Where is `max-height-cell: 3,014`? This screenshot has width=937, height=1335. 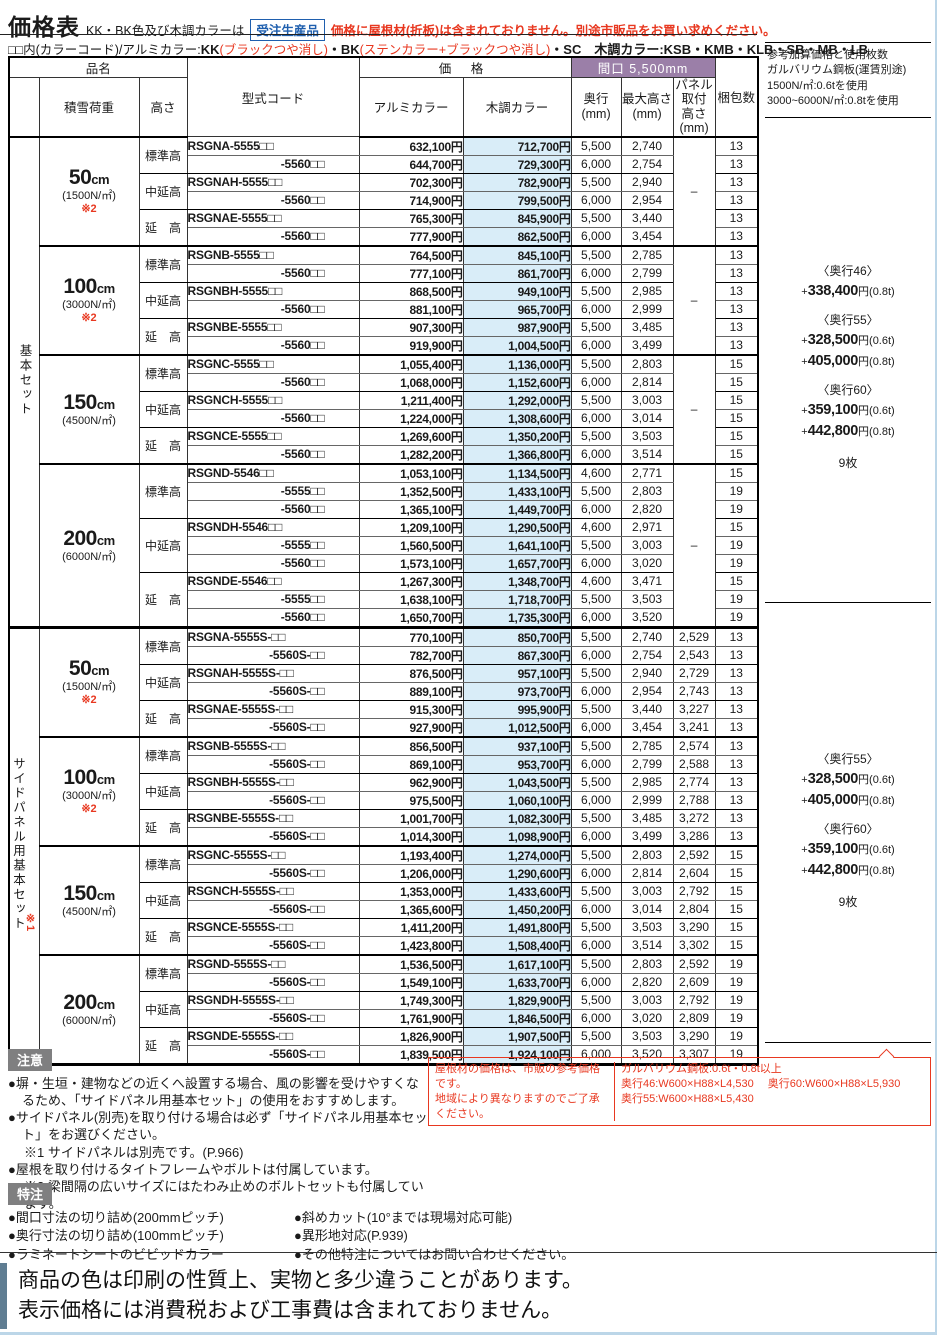 max-height-cell: 3,014 is located at coordinates (647, 418).